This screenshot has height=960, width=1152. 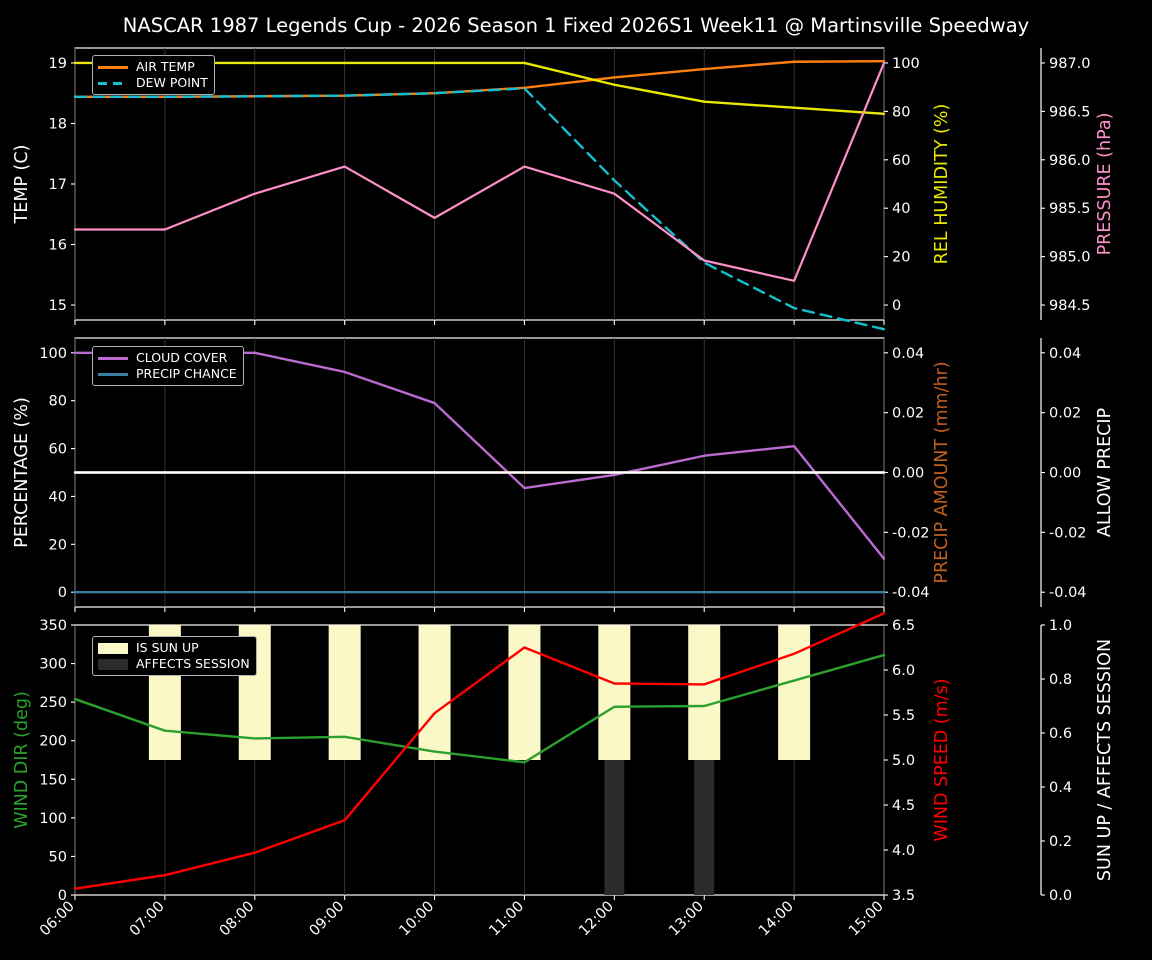 I want to click on axis-tick-label: 5.5, so click(x=903, y=716).